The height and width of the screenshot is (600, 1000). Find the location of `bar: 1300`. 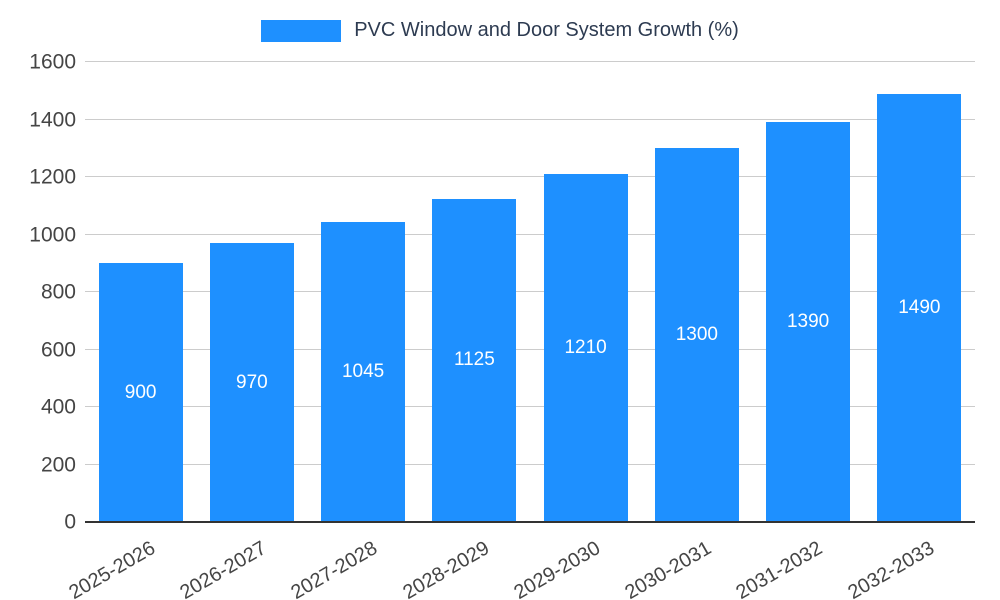

bar: 1300 is located at coordinates (696, 335).